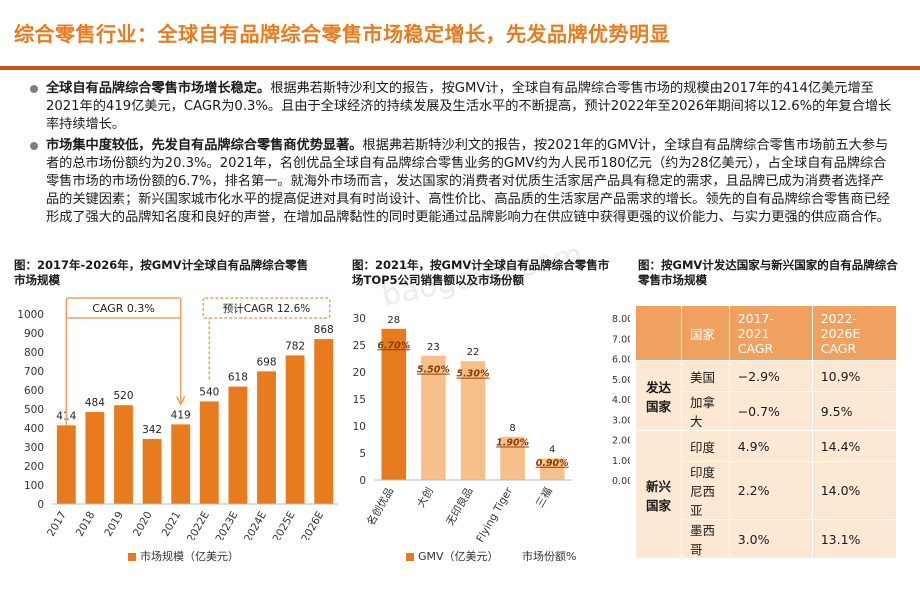  Describe the element at coordinates (172, 524) in the screenshot. I see `x-tick-label: 2021` at that location.